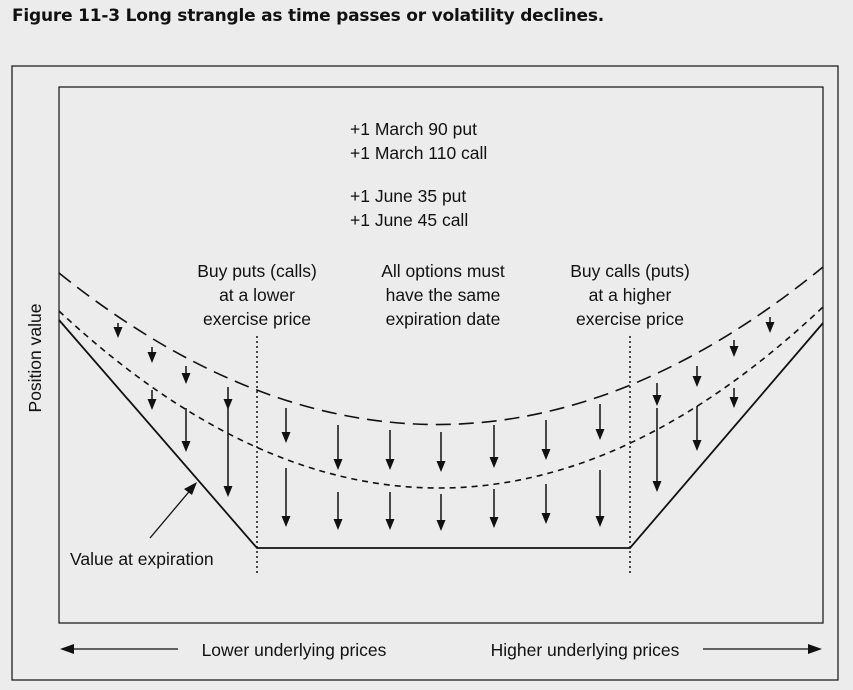 The height and width of the screenshot is (690, 853). What do you see at coordinates (585, 650) in the screenshot?
I see `bottom-right-label: Higher underlying prices` at bounding box center [585, 650].